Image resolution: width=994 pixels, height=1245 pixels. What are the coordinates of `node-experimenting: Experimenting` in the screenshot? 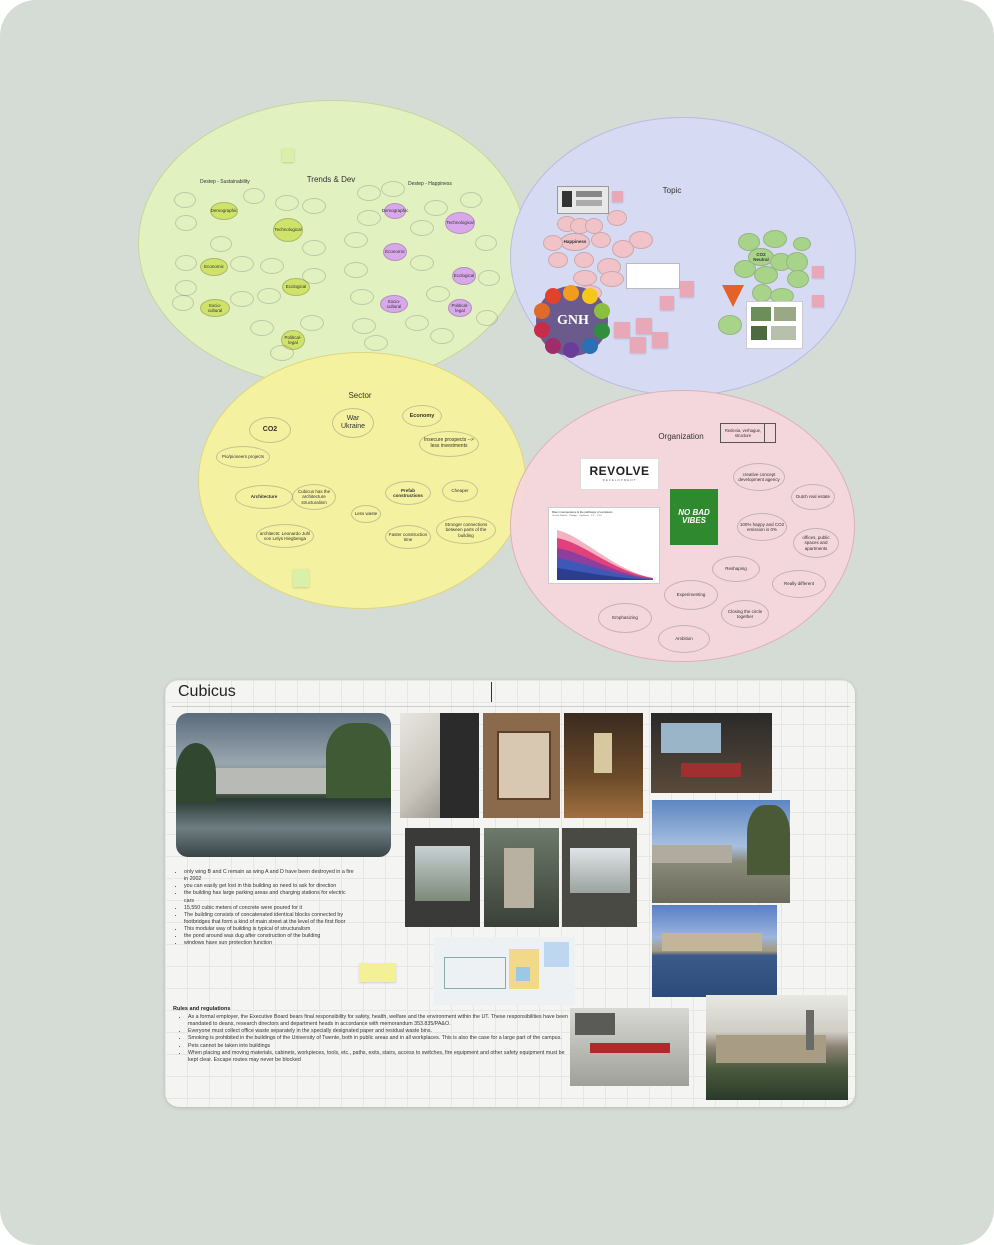 It's located at (691, 595).